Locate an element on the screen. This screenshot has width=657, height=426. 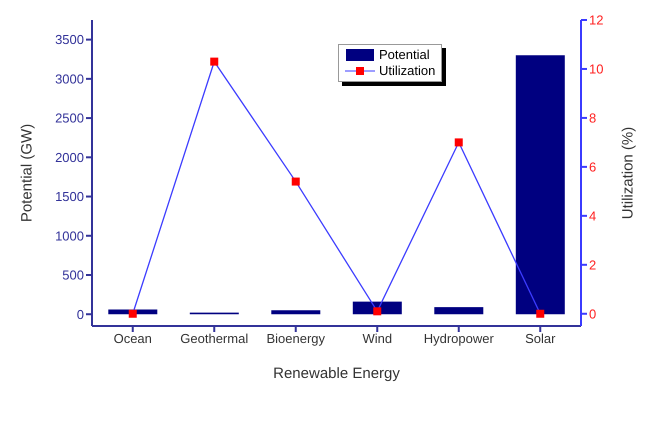
y-tick-label: 0 is located at coordinates (80, 314).